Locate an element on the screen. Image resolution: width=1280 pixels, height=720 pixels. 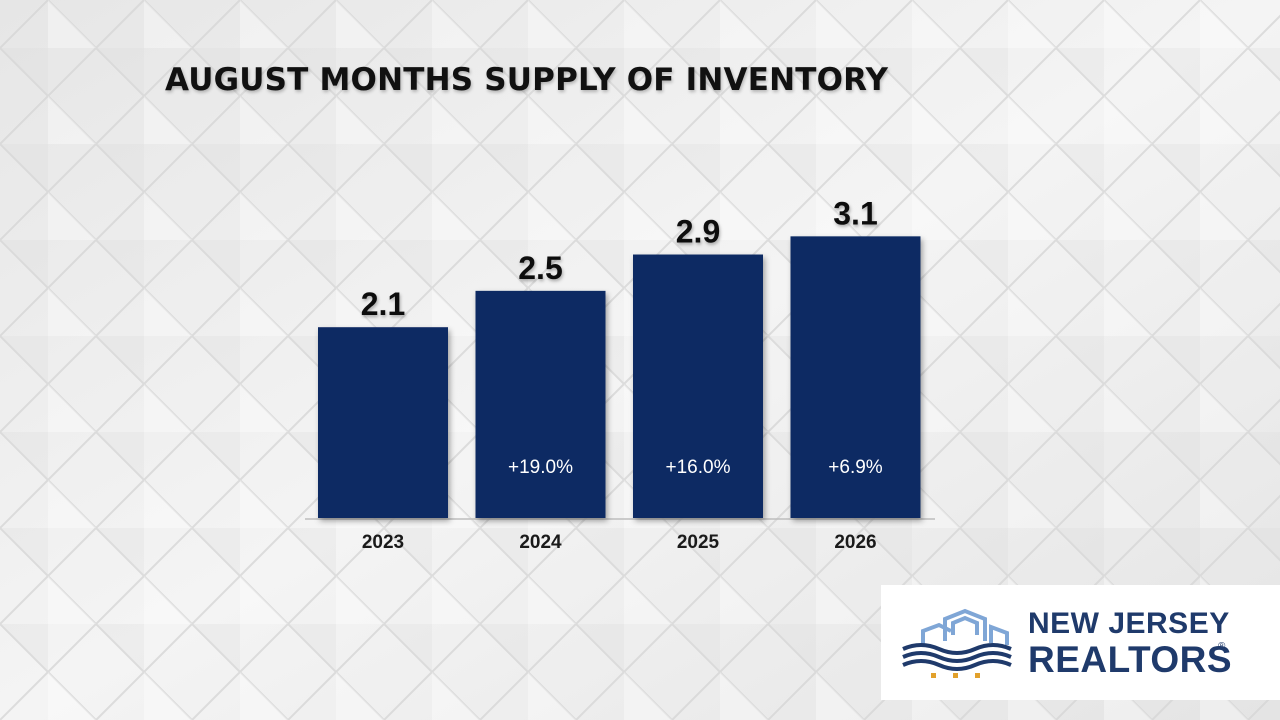
skyline-waves-icon is located at coordinates (957, 643).